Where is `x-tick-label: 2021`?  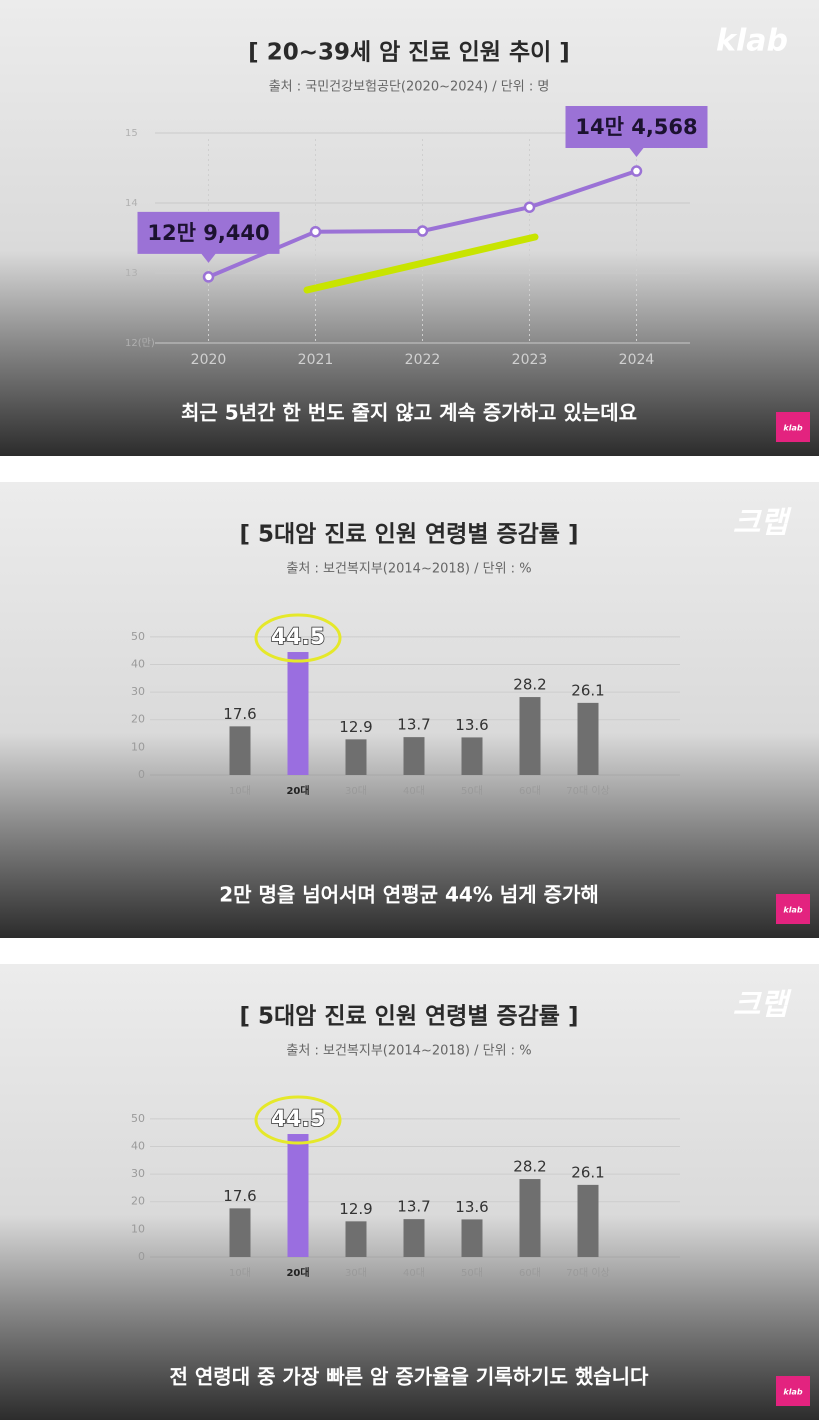
x-tick-label: 2021 is located at coordinates (316, 360).